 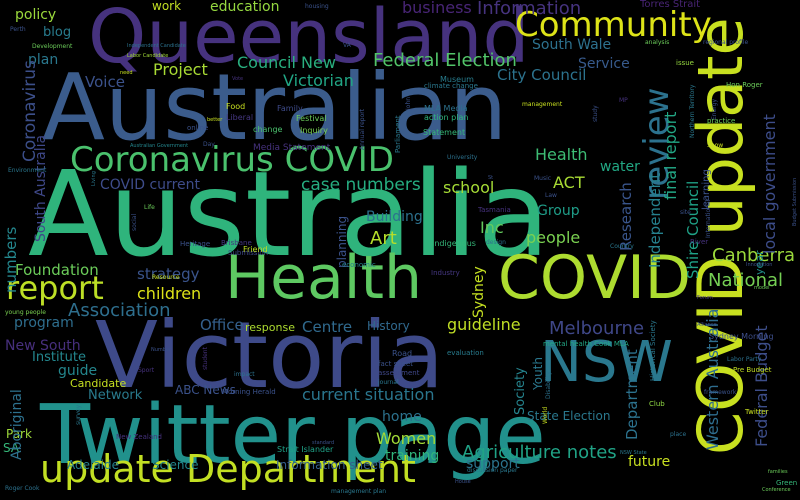 What do you see at coordinates (685, 63) in the screenshot?
I see `cloud-word: issue` at bounding box center [685, 63].